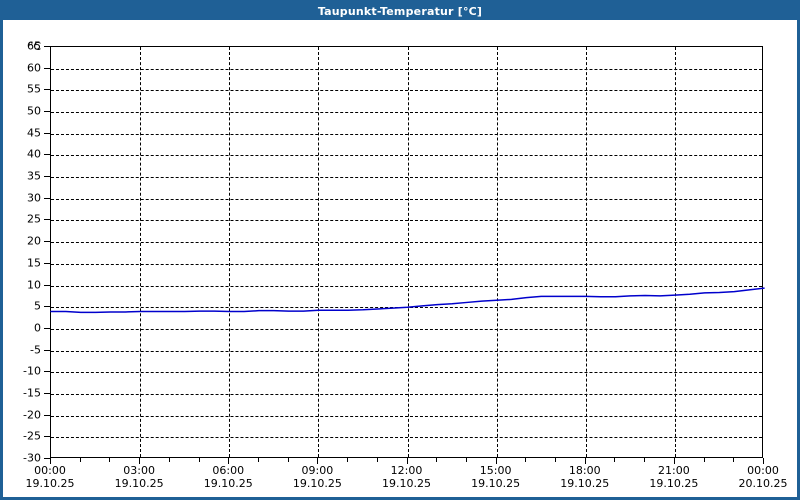  I want to click on x-axis-tick-label: 21:00 19.10.25, so click(673, 477).